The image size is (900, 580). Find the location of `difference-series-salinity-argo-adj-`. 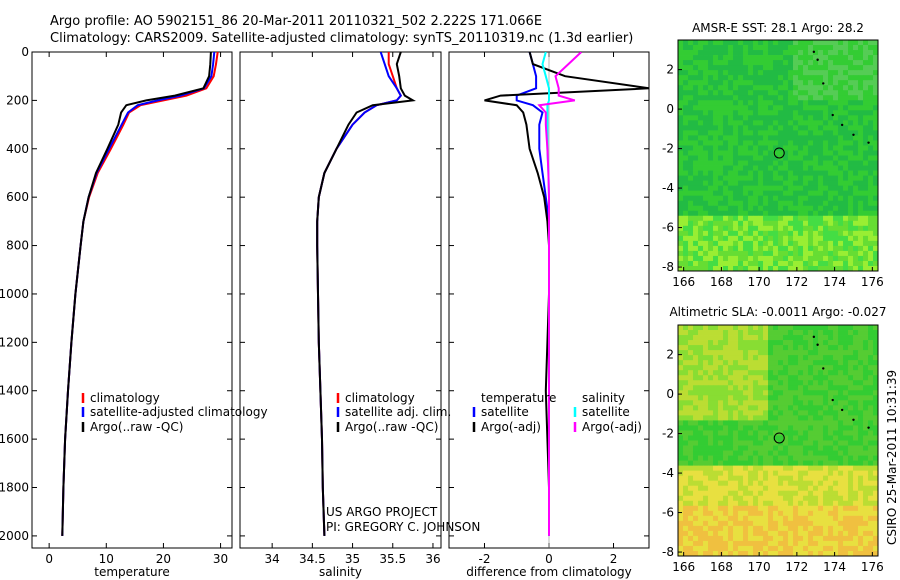

difference-series-salinity-argo-adj- is located at coordinates (559, 294).